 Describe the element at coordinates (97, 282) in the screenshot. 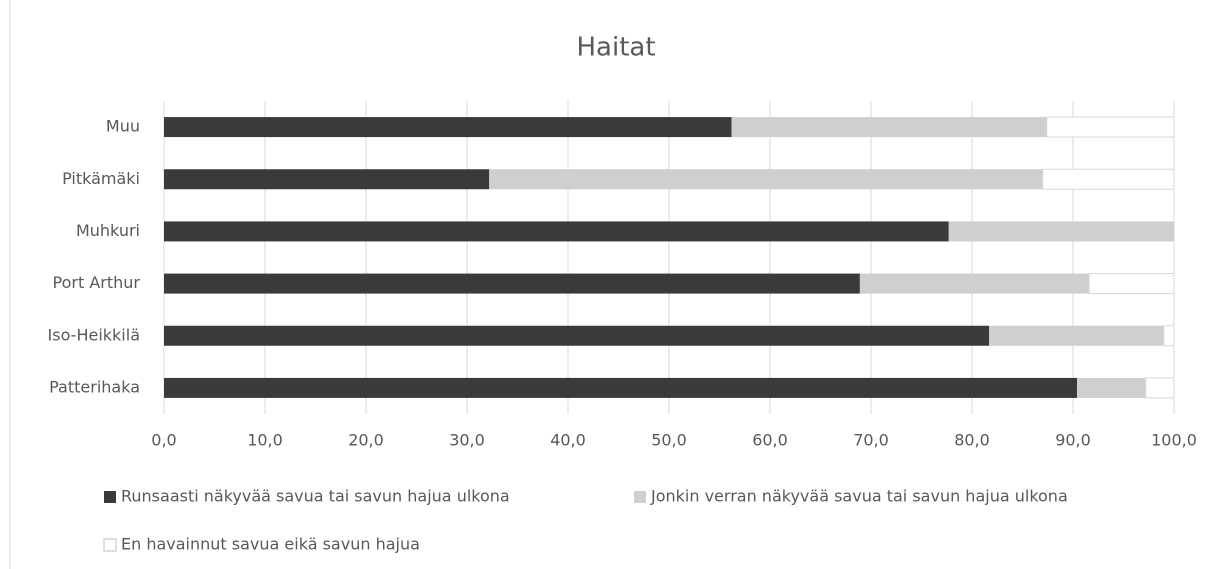

I see `y-tick-label: Port Arthur` at that location.